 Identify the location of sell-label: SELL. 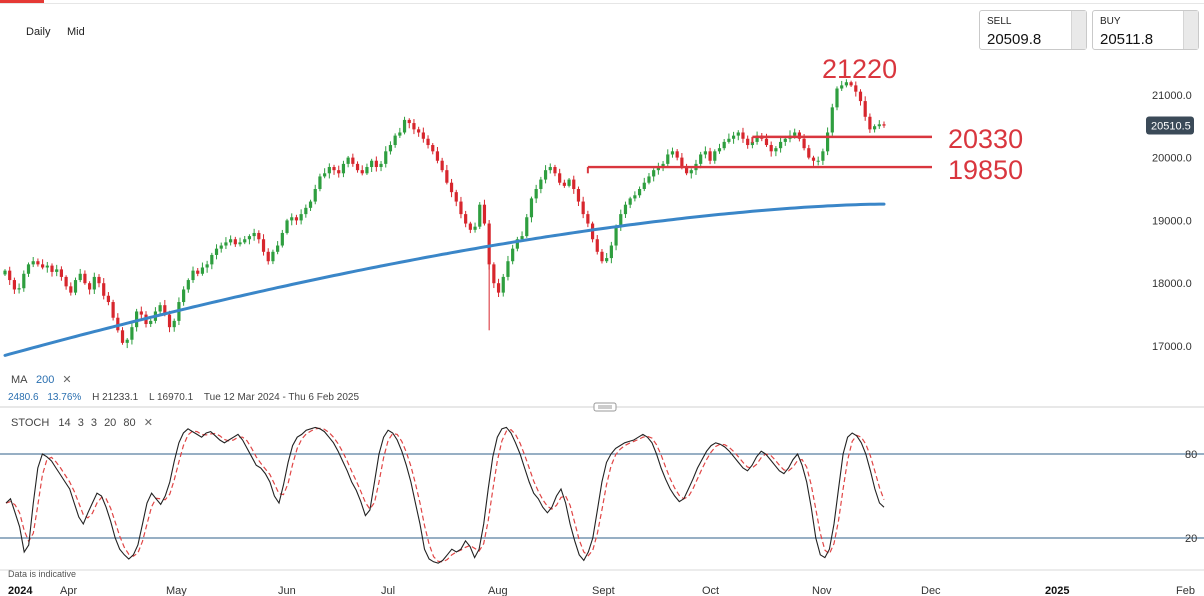
(999, 21).